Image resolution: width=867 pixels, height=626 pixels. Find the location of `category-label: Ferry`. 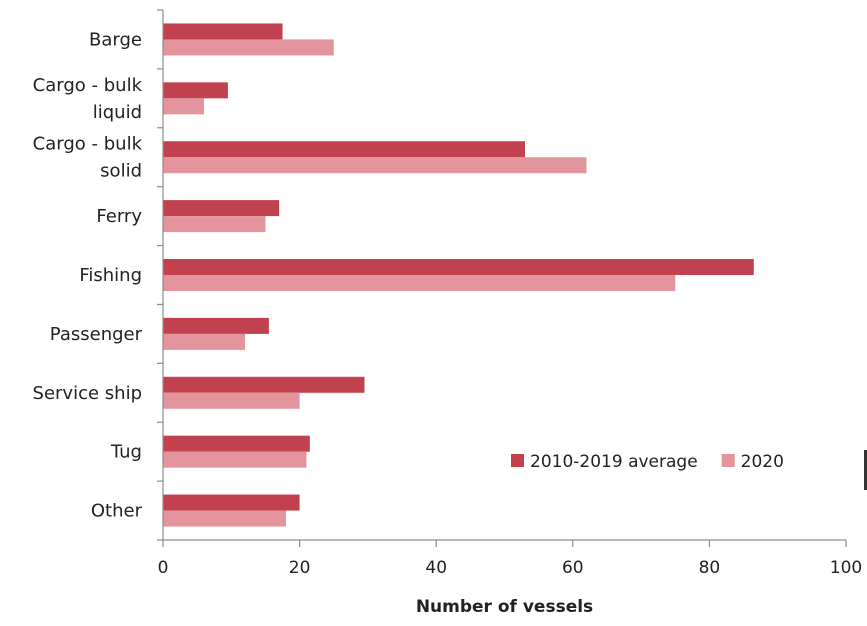

category-label: Ferry is located at coordinates (119, 216).